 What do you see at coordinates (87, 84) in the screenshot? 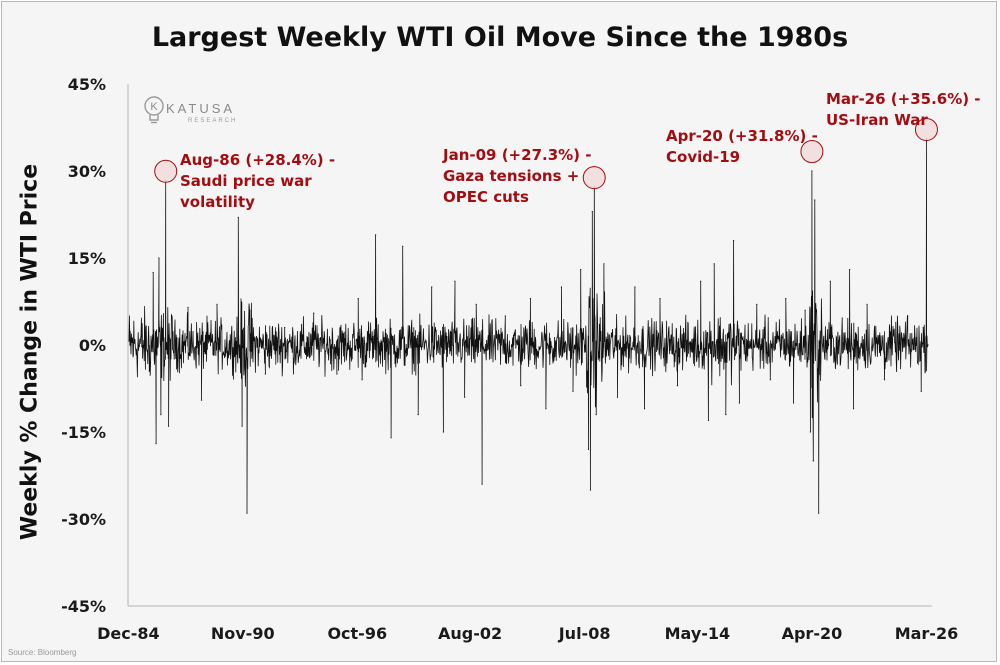
I see `y-tick-label: 45%` at bounding box center [87, 84].